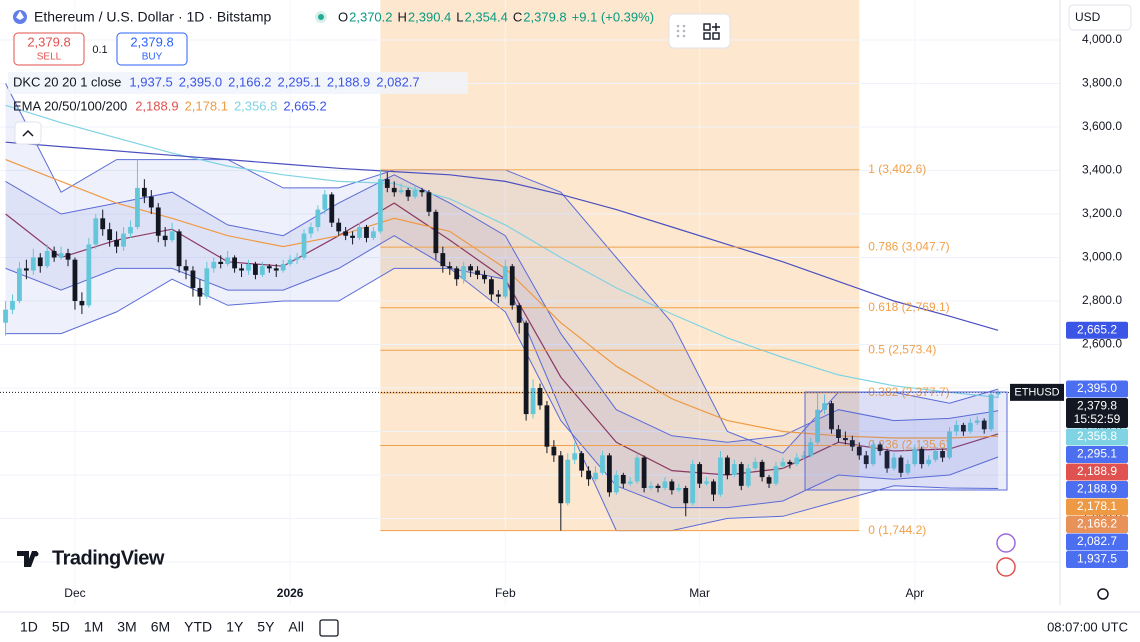  What do you see at coordinates (1102, 170) in the screenshot?
I see `y-tick-label: 3,400.0` at bounding box center [1102, 170].